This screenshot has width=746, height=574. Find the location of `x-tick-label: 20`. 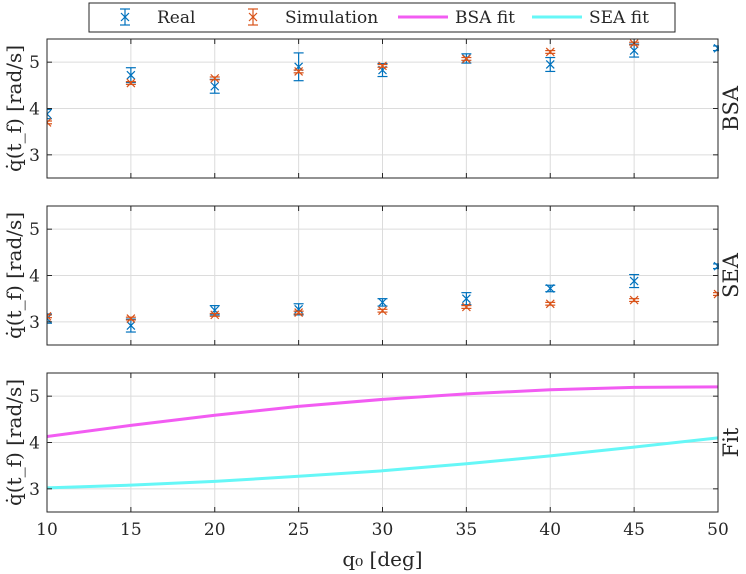

x-tick-label: 20 is located at coordinates (215, 530).